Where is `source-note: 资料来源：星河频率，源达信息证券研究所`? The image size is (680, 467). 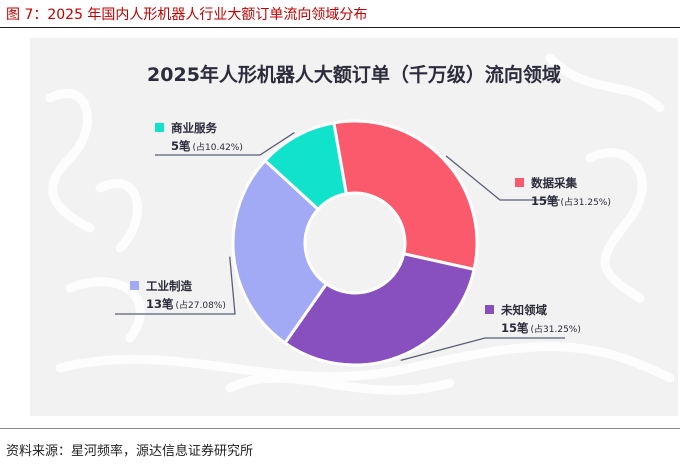 source-note: 资料来源：星河频率，源达信息证券研究所 is located at coordinates (130, 451).